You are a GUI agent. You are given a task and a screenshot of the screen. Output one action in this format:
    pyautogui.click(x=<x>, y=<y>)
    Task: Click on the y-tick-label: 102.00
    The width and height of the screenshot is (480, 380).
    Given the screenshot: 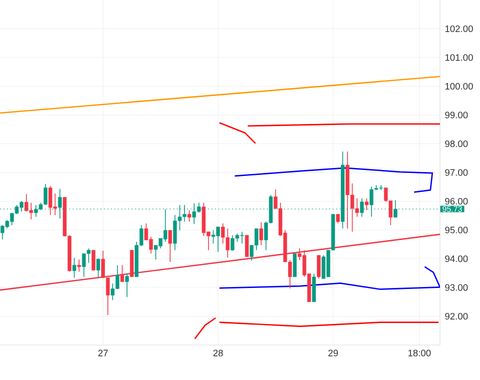 What is the action you would take?
    pyautogui.click(x=459, y=28)
    